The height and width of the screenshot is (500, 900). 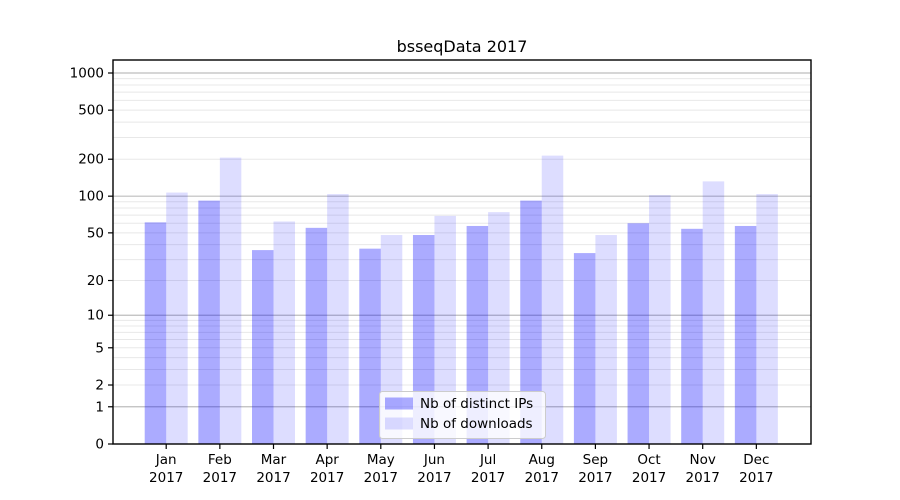 What do you see at coordinates (445, 329) in the screenshot?
I see `bar-downloads-jun` at bounding box center [445, 329].